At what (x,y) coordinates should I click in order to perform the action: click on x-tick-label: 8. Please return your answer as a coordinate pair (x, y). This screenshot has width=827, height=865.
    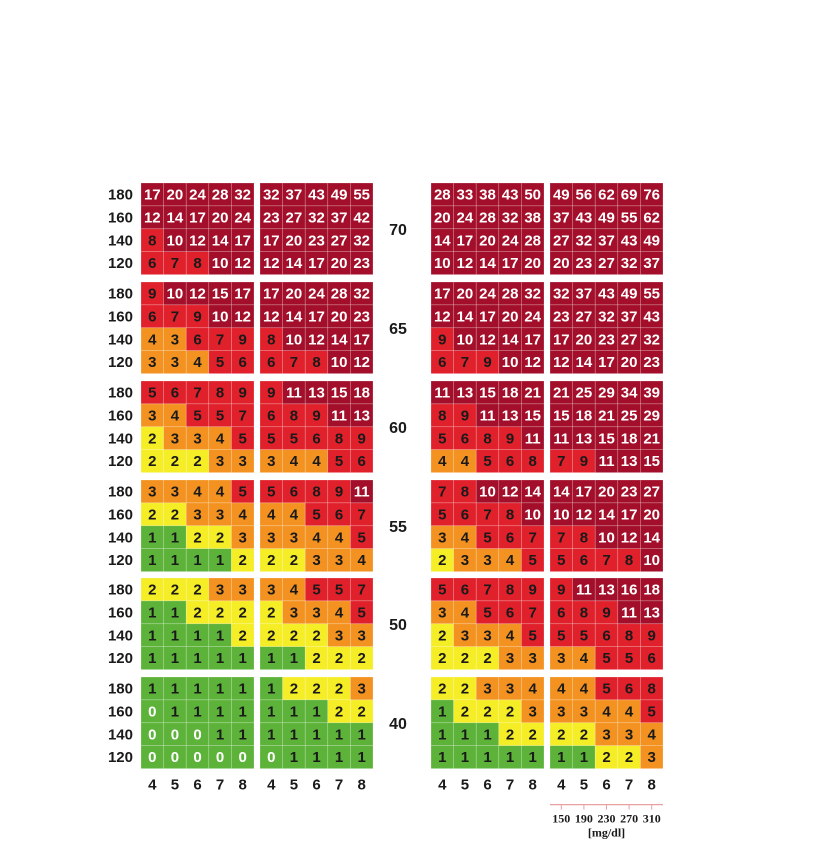
    Looking at the image, I should click on (362, 785).